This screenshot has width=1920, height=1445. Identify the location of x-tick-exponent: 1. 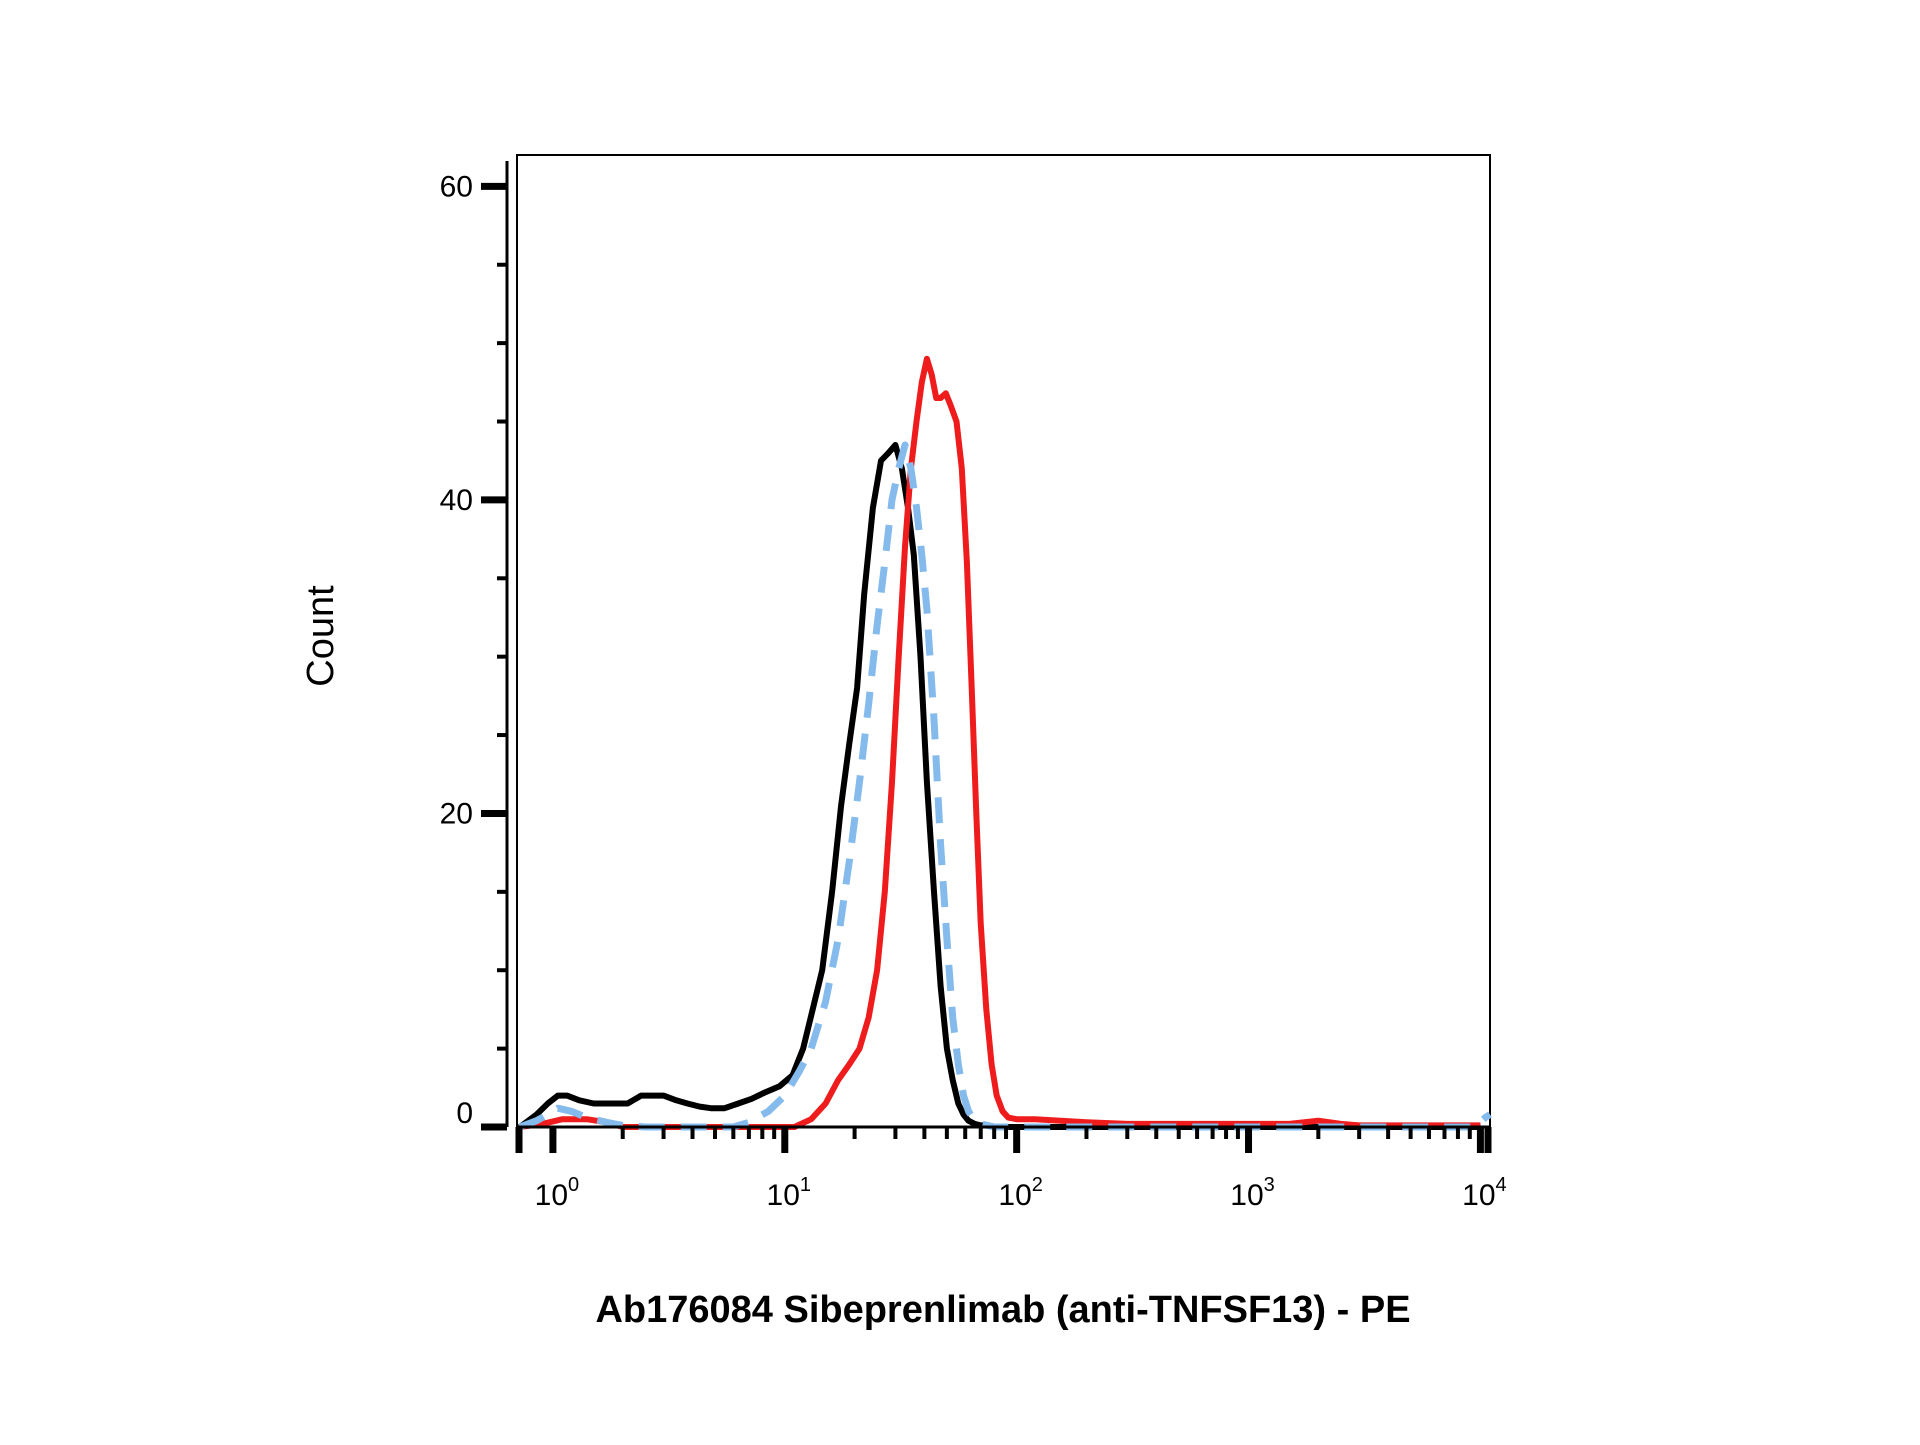
(805, 1185).